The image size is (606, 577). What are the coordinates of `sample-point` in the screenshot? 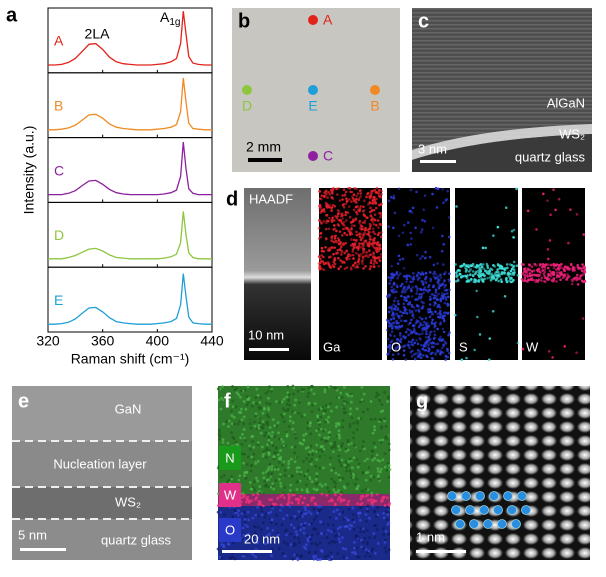 It's located at (313, 20).